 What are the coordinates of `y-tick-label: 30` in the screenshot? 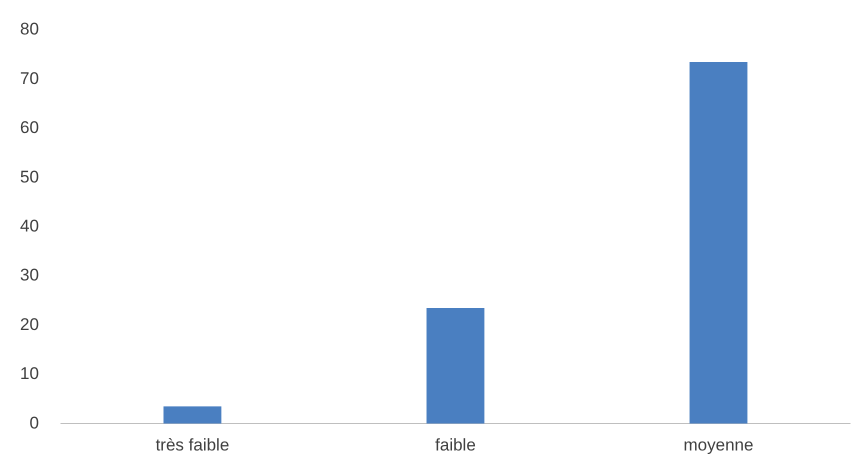 It's located at (29, 275).